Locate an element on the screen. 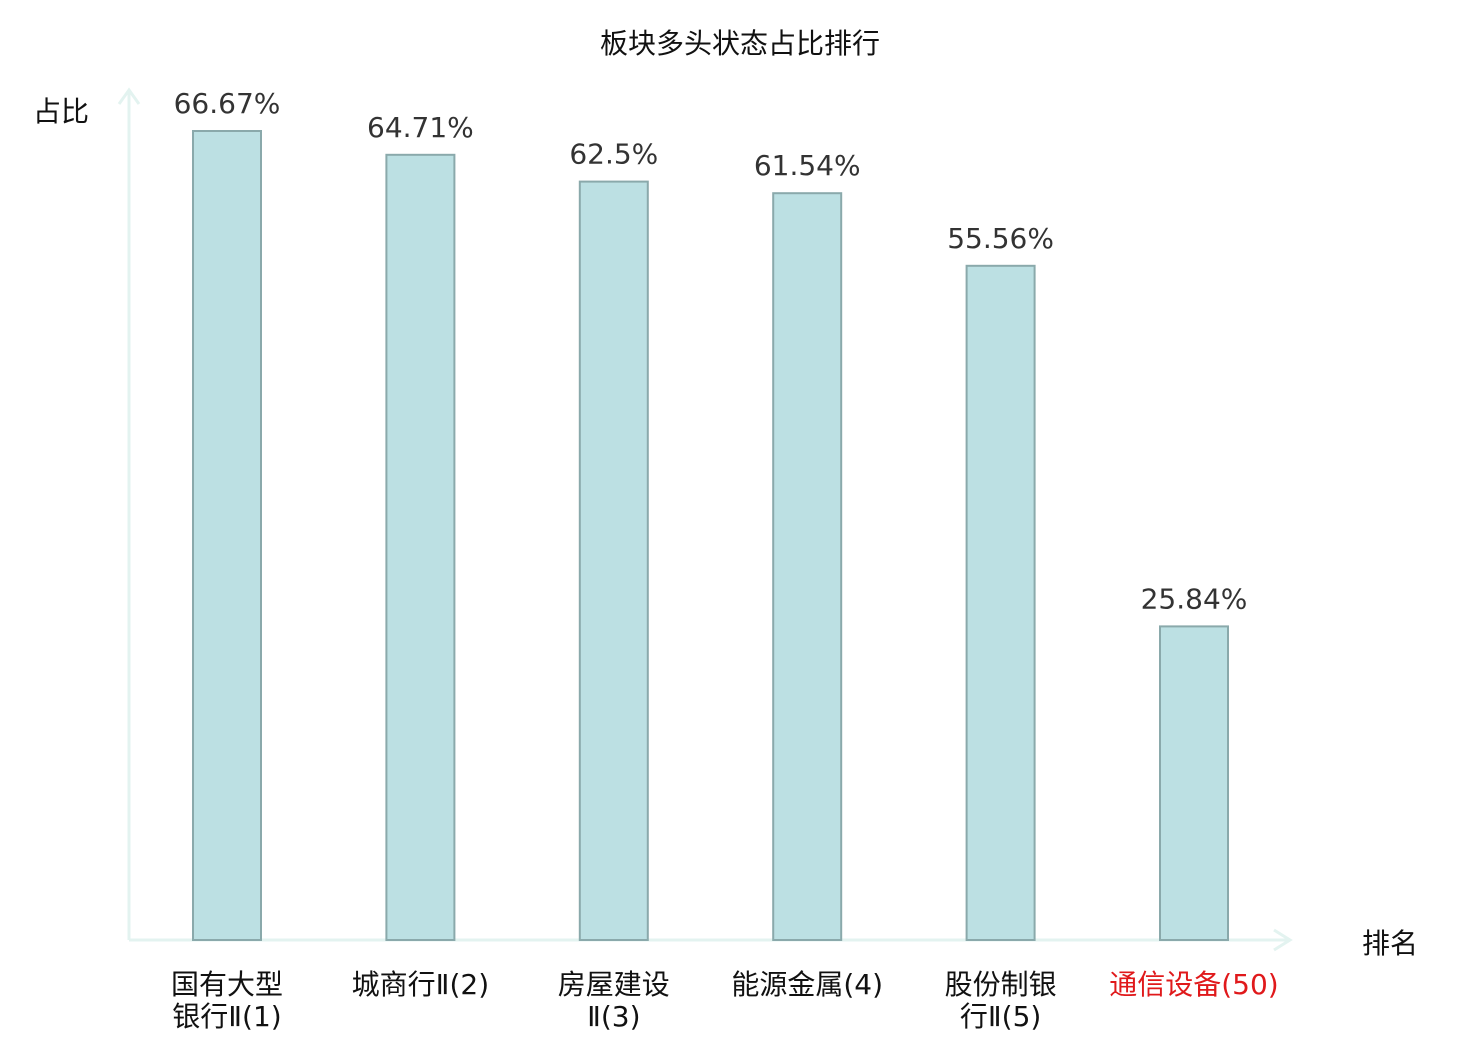  bar-value-label: 25.84% is located at coordinates (1194, 598).